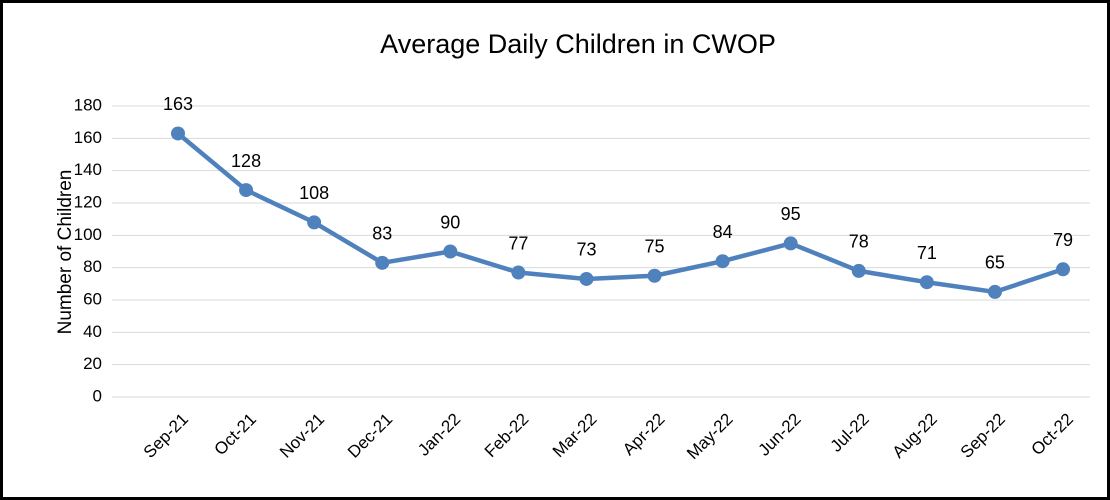  I want to click on data-label: 78, so click(859, 242).